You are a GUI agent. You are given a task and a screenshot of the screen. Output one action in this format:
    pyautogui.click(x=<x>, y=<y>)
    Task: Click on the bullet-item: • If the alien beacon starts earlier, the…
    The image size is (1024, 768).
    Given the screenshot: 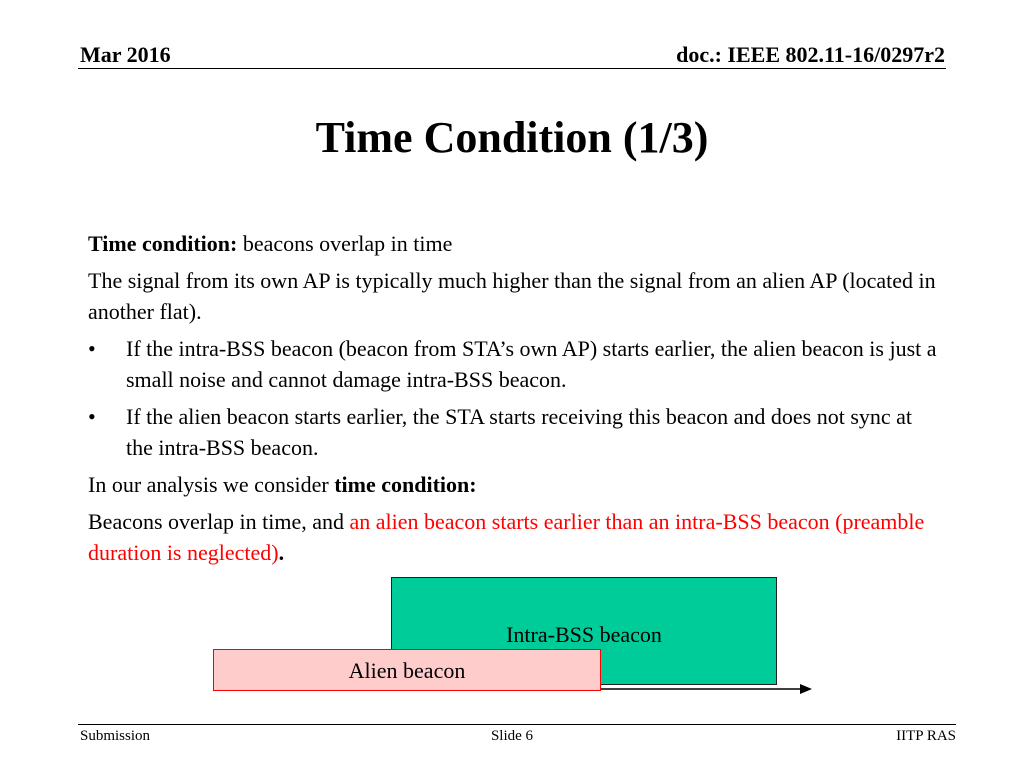 What is the action you would take?
    pyautogui.click(x=513, y=432)
    